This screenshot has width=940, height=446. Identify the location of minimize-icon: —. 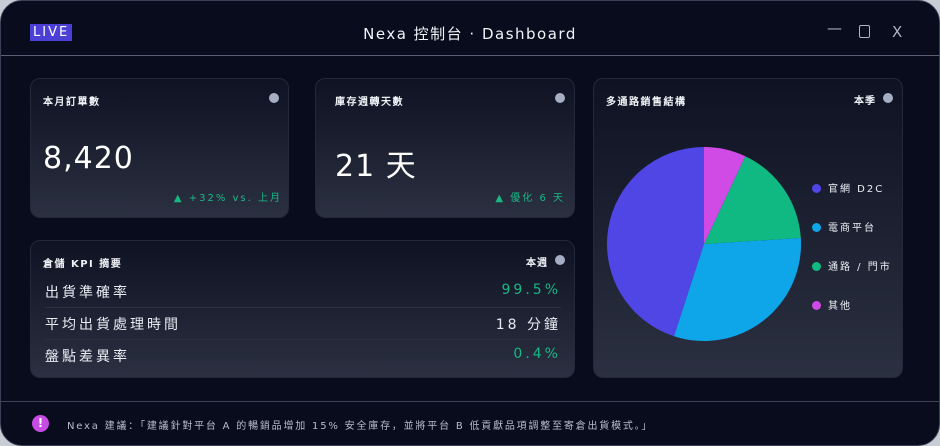
(834, 28).